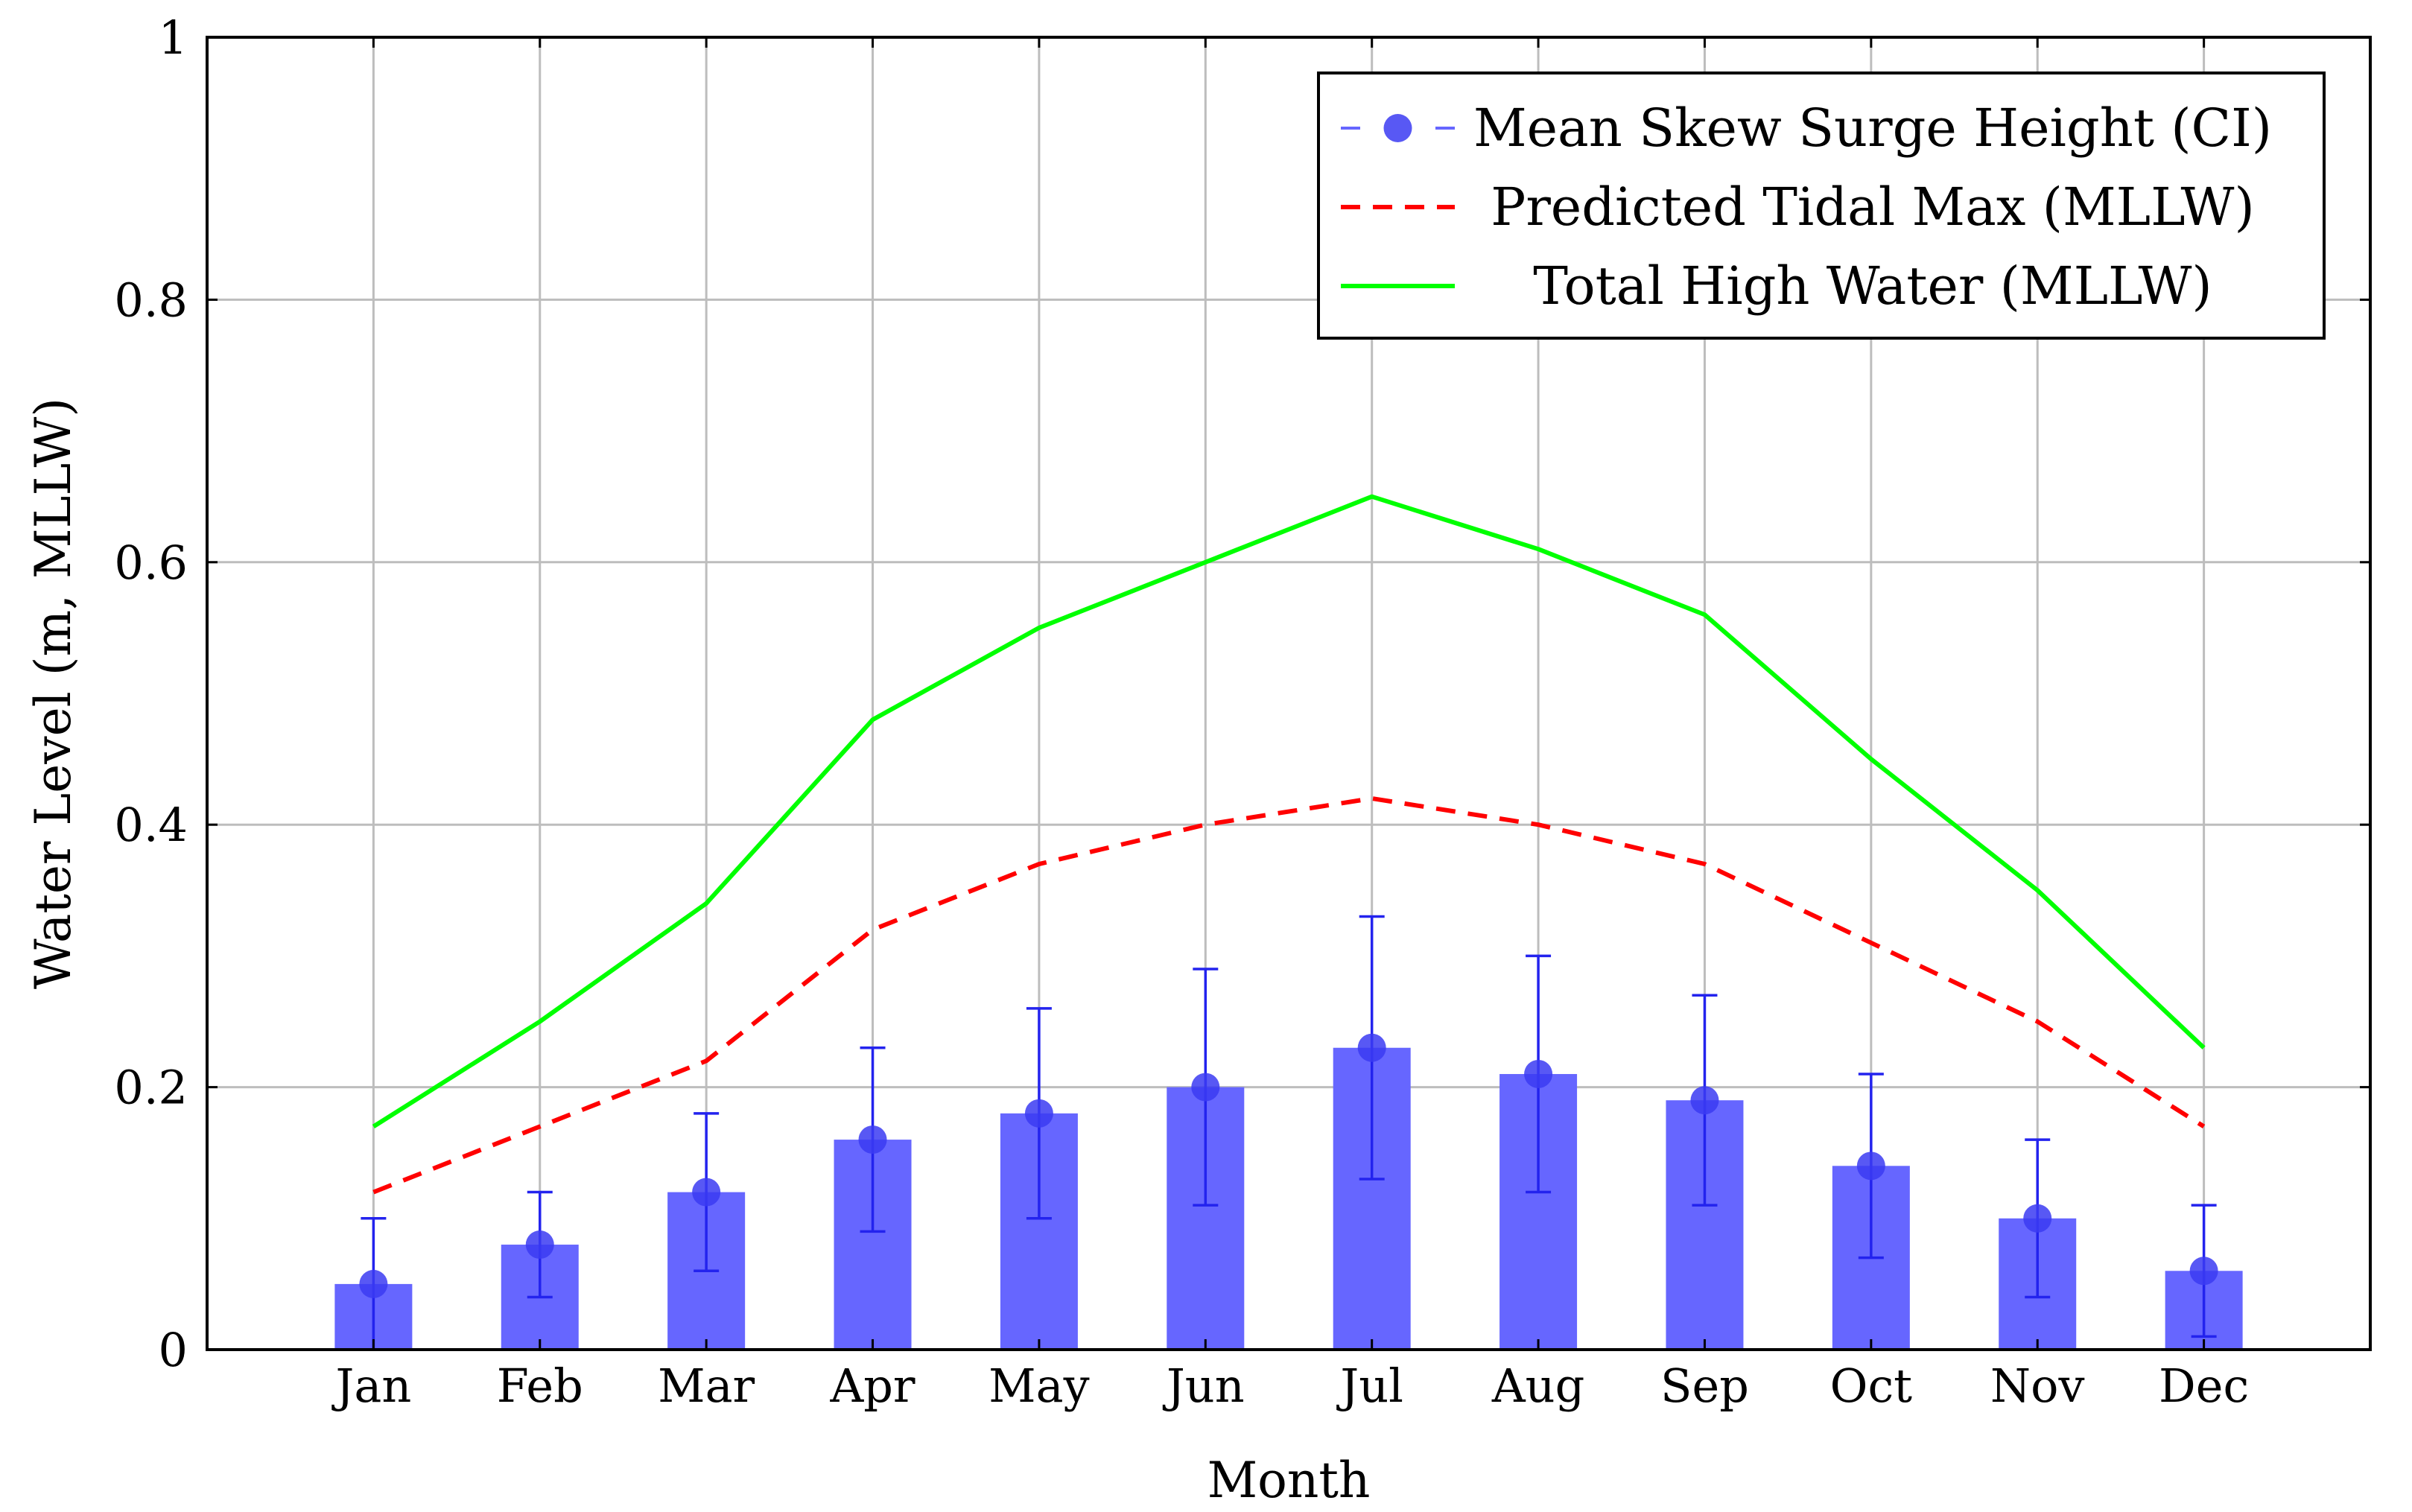 Image resolution: width=2412 pixels, height=1512 pixels. I want to click on y-tick-label: 0.8, so click(151, 300).